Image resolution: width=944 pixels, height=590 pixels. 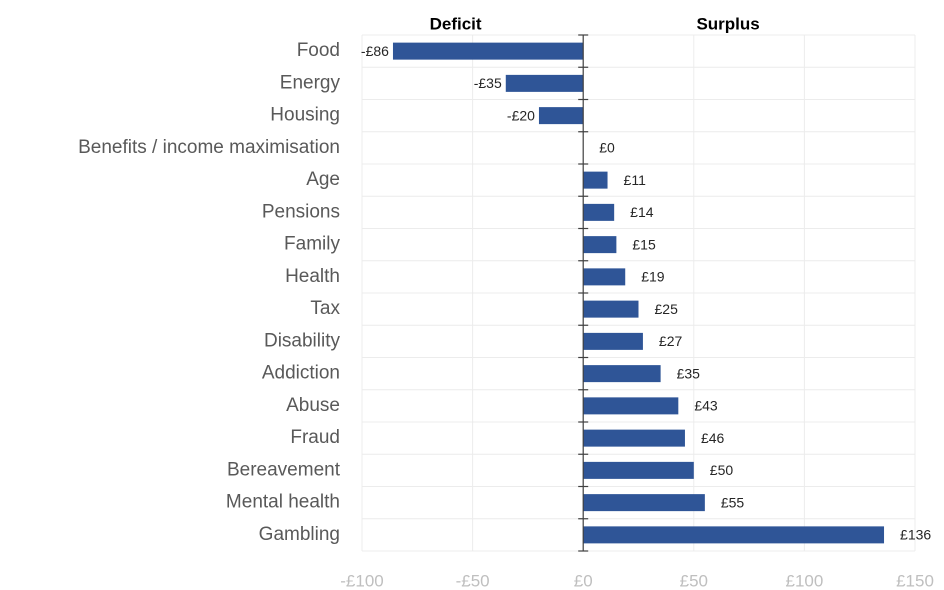 I want to click on value-label: £25, so click(x=667, y=309).